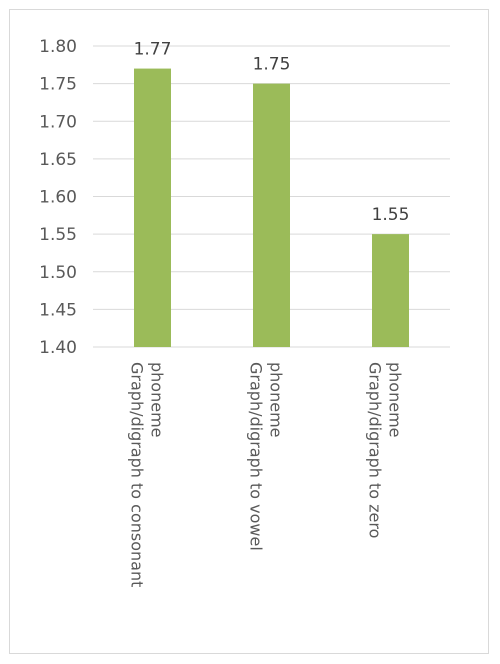 The width and height of the screenshot is (500, 664). Describe the element at coordinates (137, 474) in the screenshot. I see `category-label: Graph/digraph to consonant` at that location.